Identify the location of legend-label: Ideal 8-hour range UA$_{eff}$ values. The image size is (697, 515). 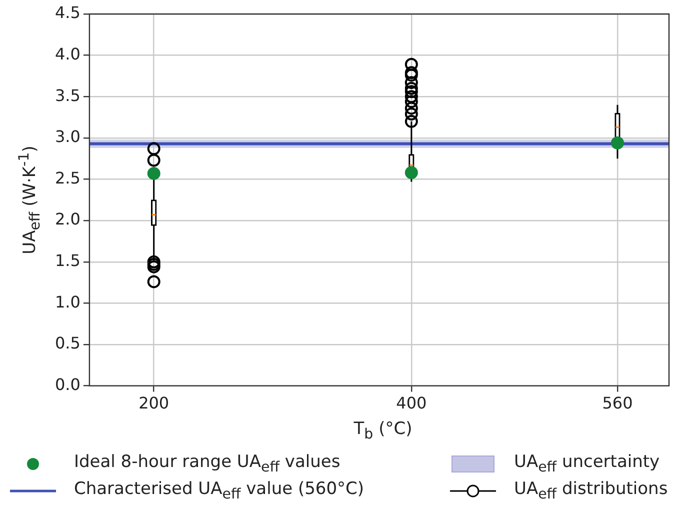
(207, 464).